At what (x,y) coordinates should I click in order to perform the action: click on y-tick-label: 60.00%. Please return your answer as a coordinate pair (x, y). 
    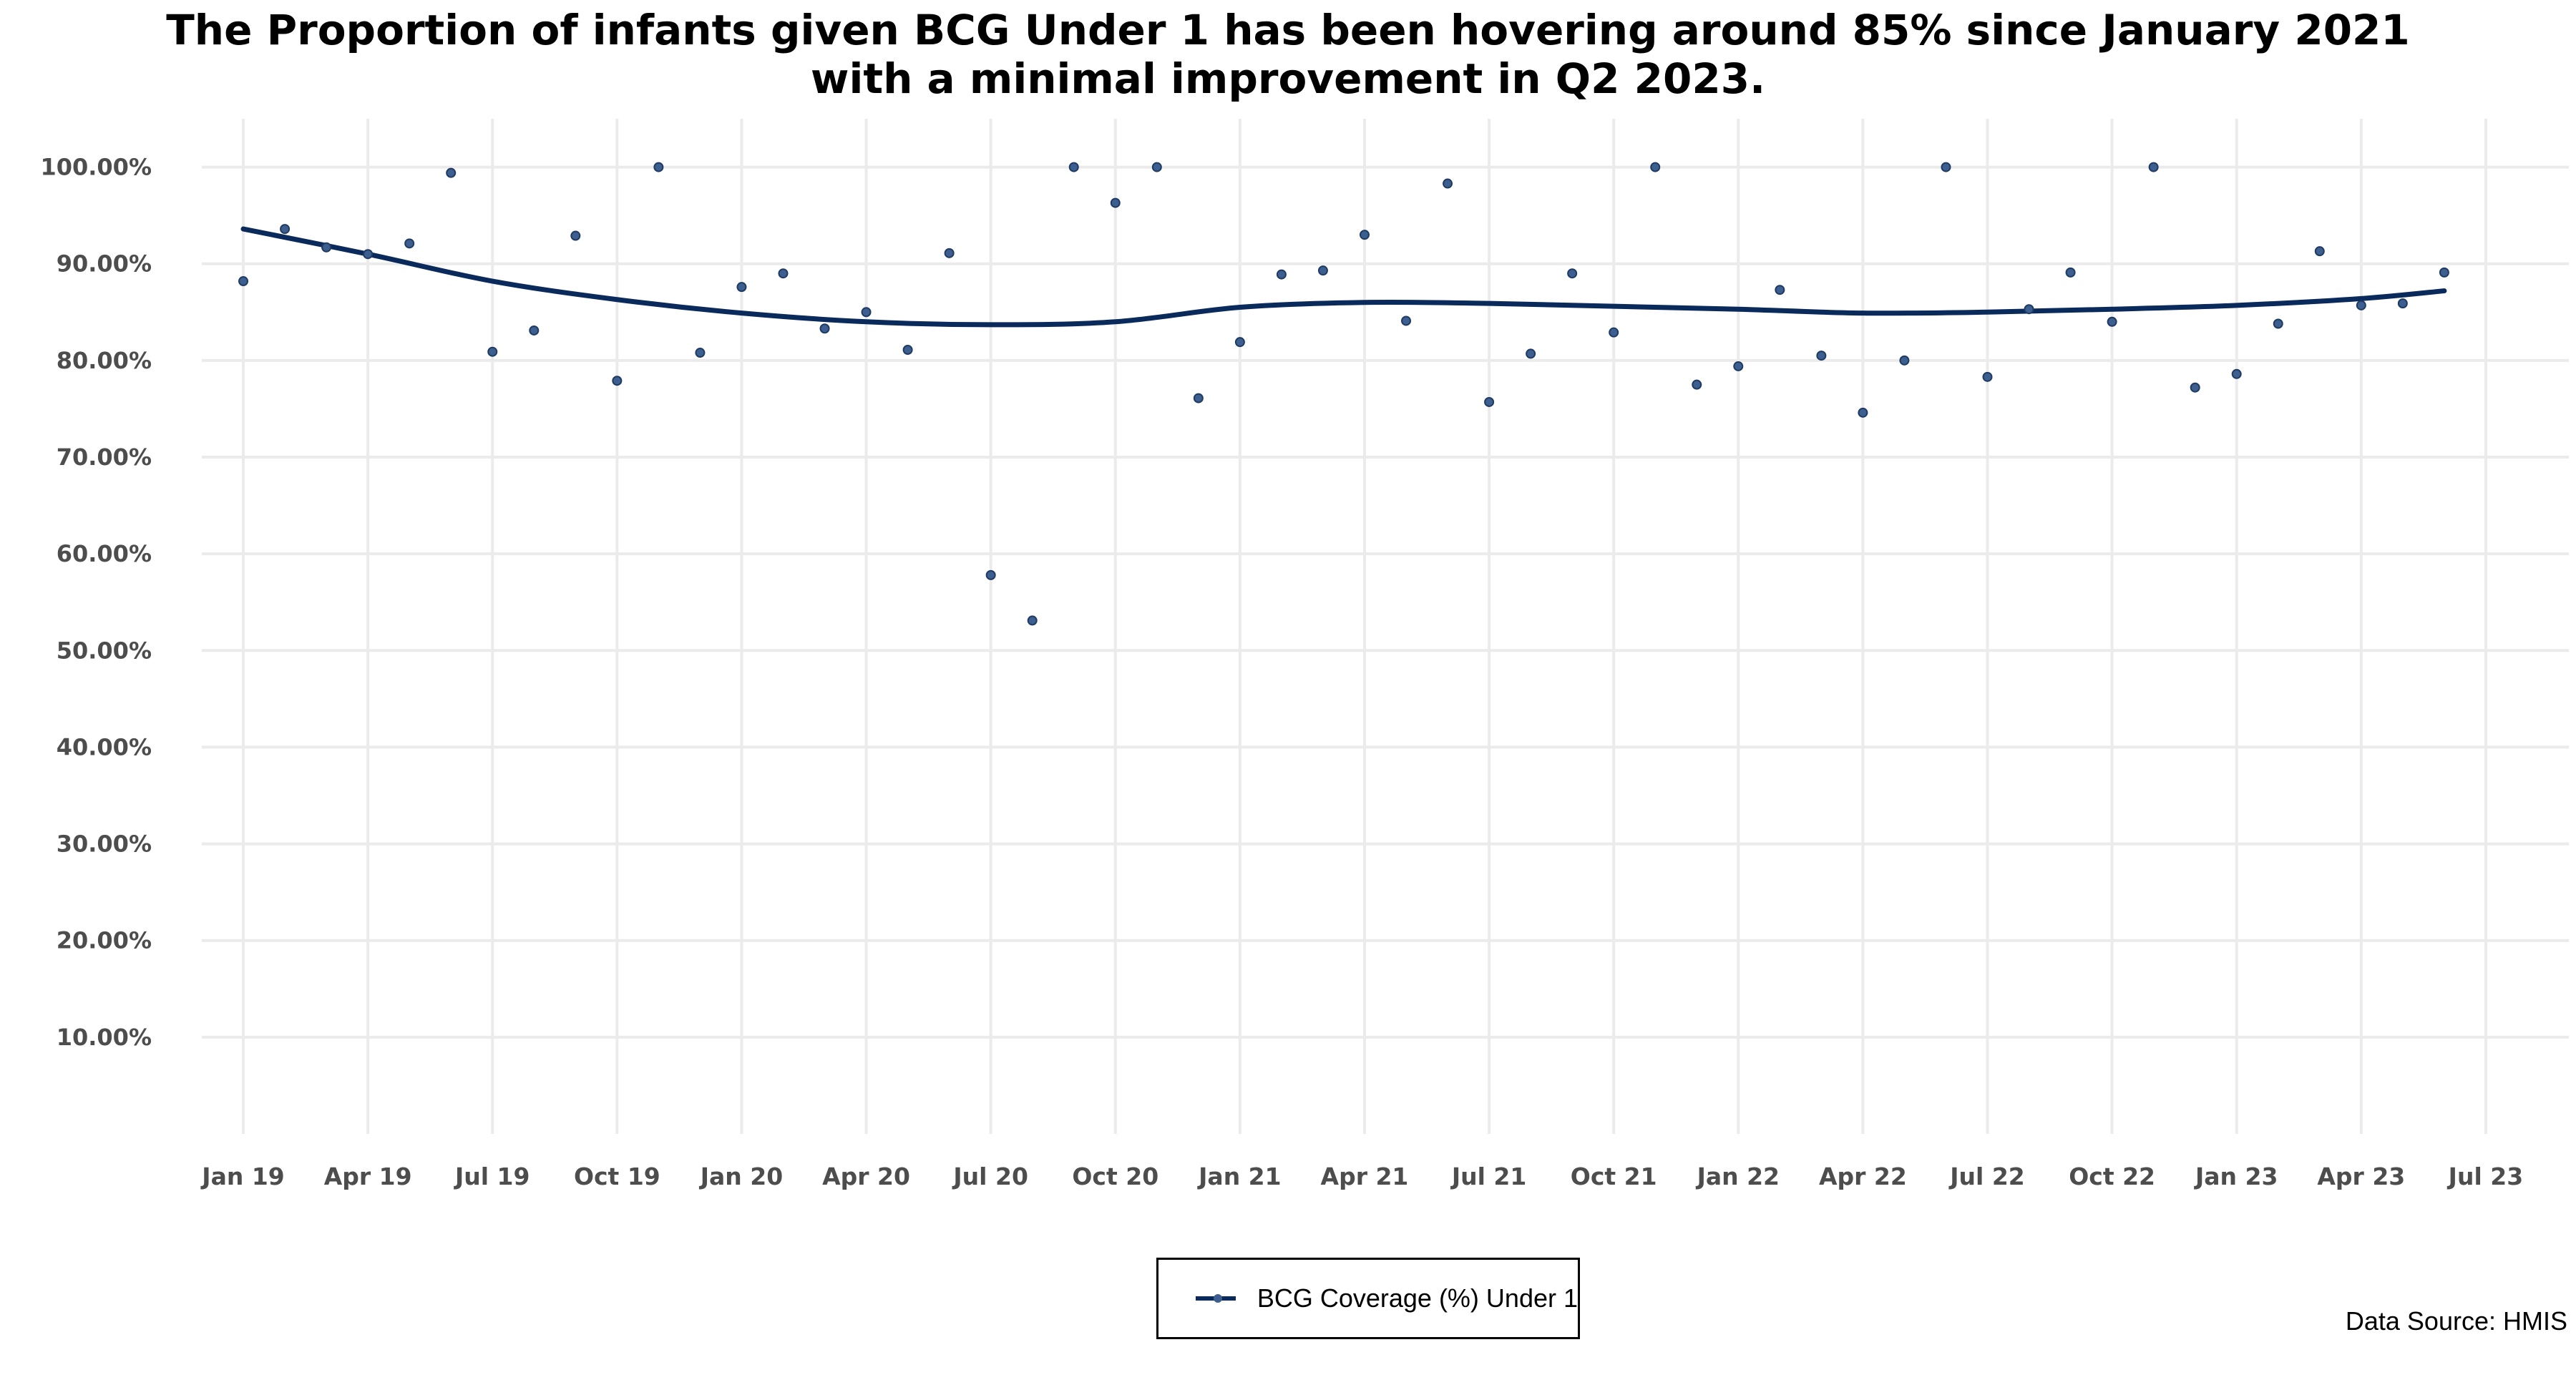
    Looking at the image, I should click on (104, 553).